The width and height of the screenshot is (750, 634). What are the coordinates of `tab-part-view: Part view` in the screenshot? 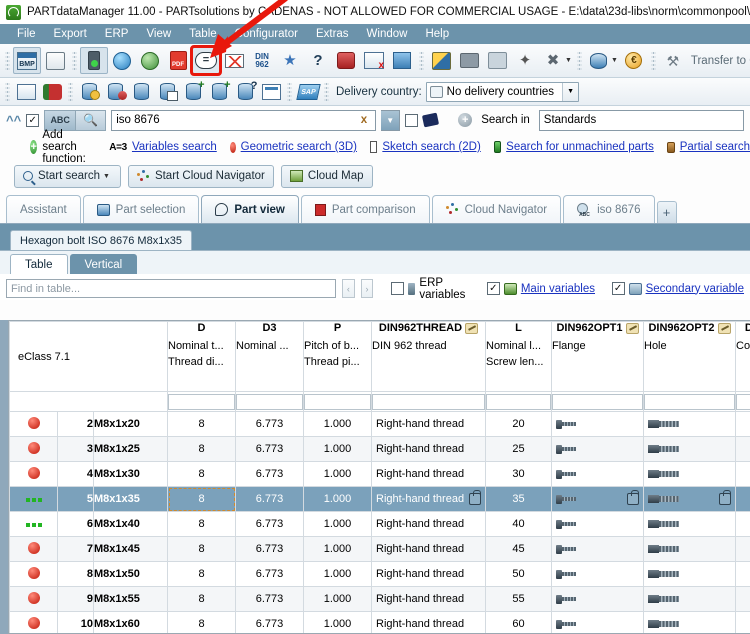 It's located at (250, 209).